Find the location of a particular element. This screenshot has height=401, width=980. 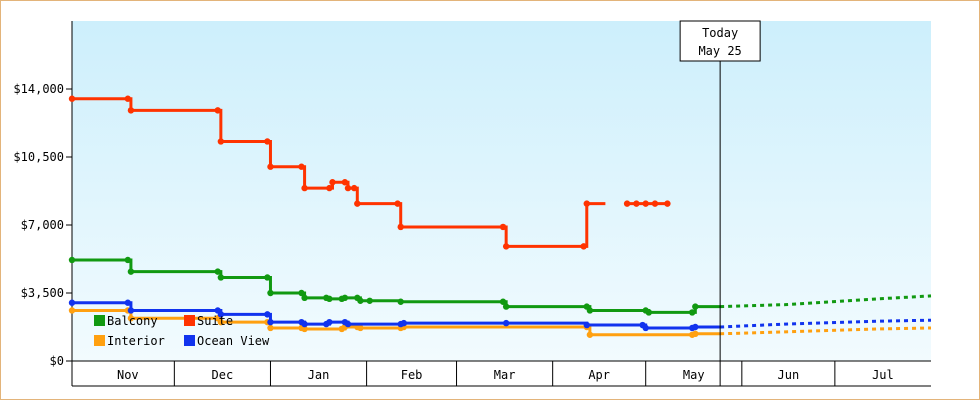

month-label-jun: Jun is located at coordinates (789, 375).